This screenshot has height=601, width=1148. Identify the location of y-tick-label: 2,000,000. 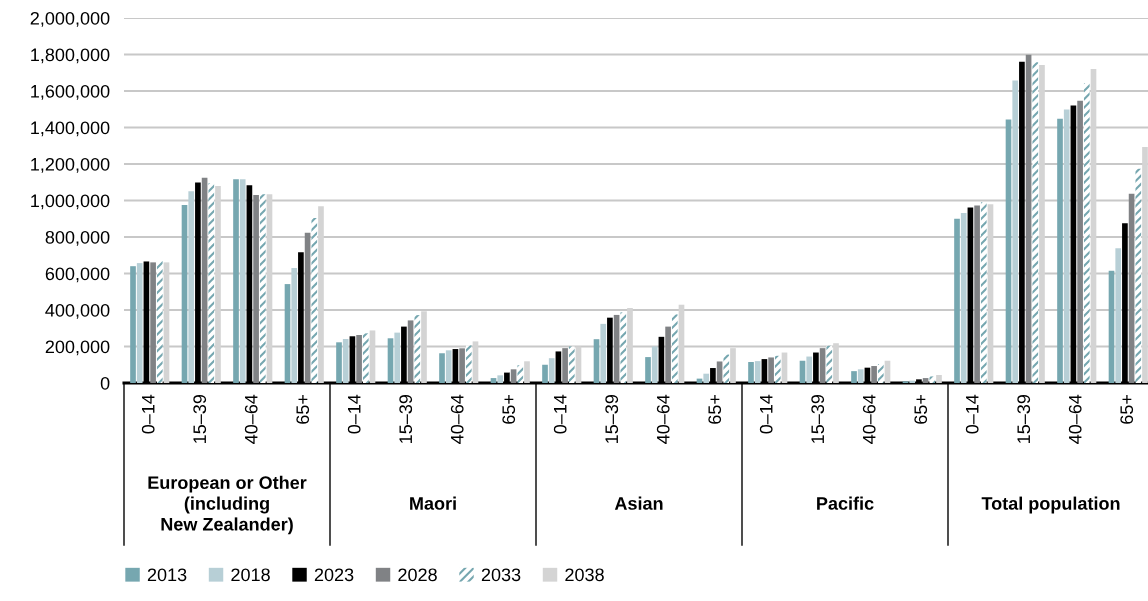
(70, 19).